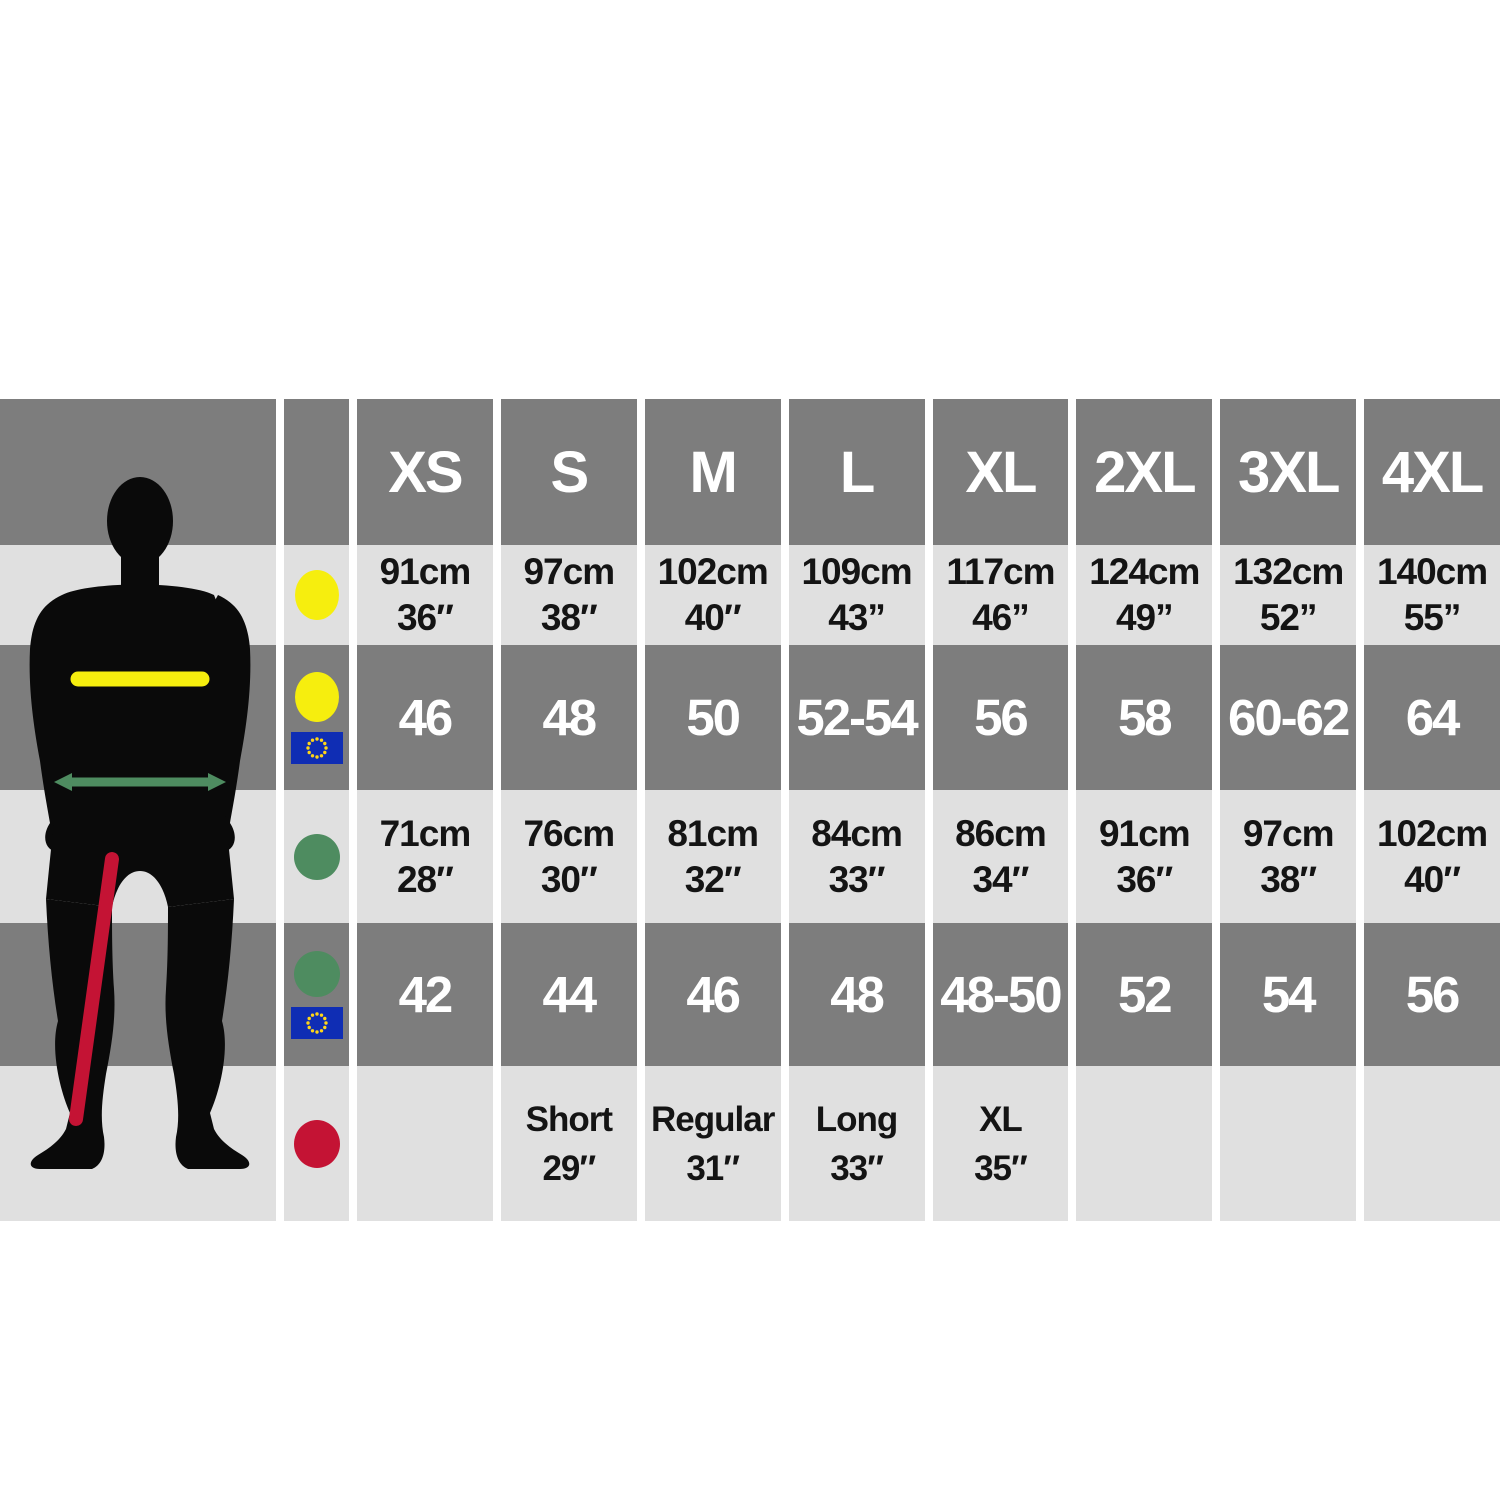  Describe the element at coordinates (1288, 472) in the screenshot. I see `size-header-3xl: 3XL` at that location.